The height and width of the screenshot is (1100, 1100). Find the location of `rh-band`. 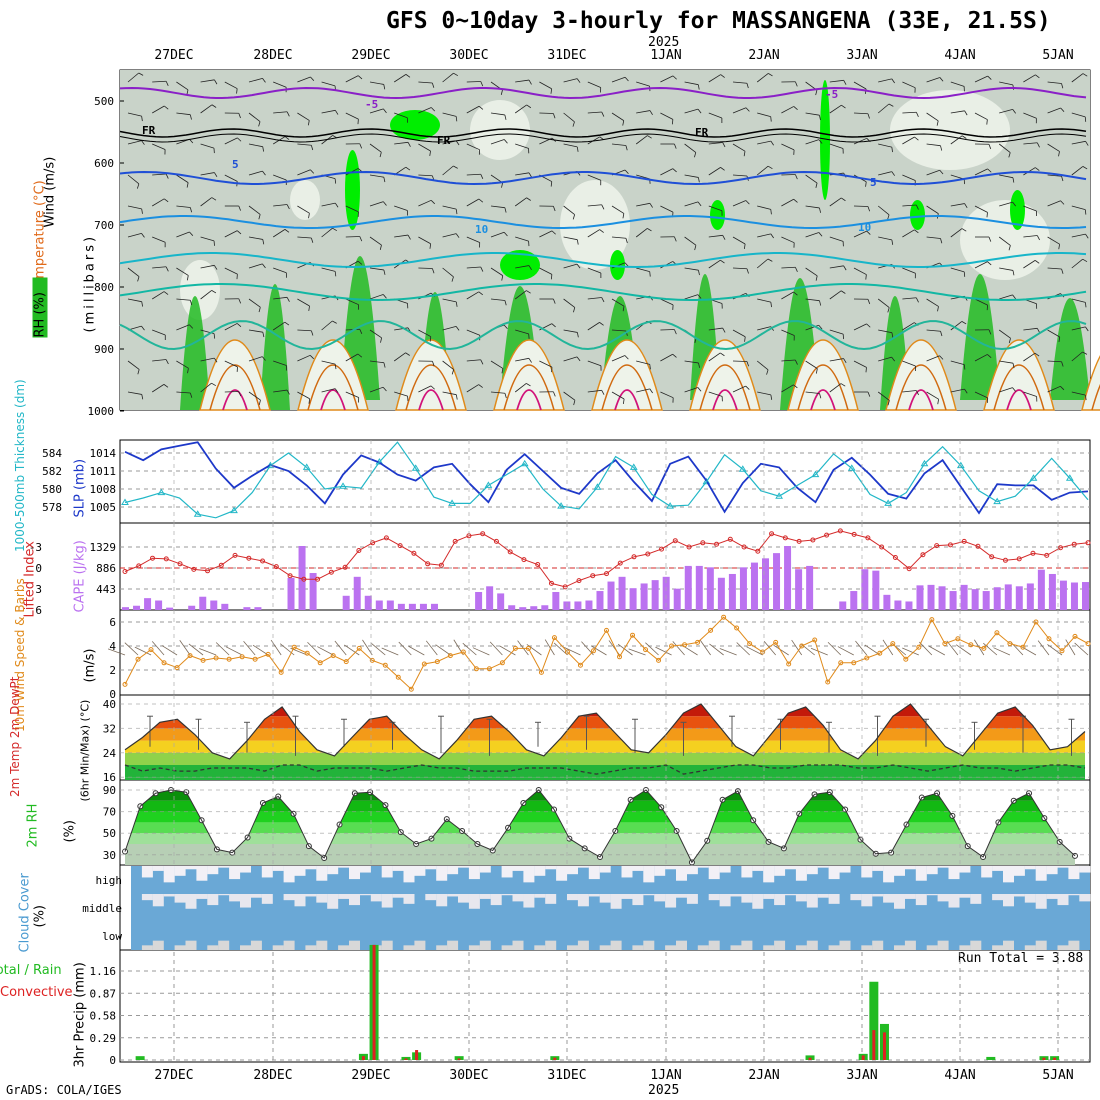

rh-band is located at coordinates (600, 817).